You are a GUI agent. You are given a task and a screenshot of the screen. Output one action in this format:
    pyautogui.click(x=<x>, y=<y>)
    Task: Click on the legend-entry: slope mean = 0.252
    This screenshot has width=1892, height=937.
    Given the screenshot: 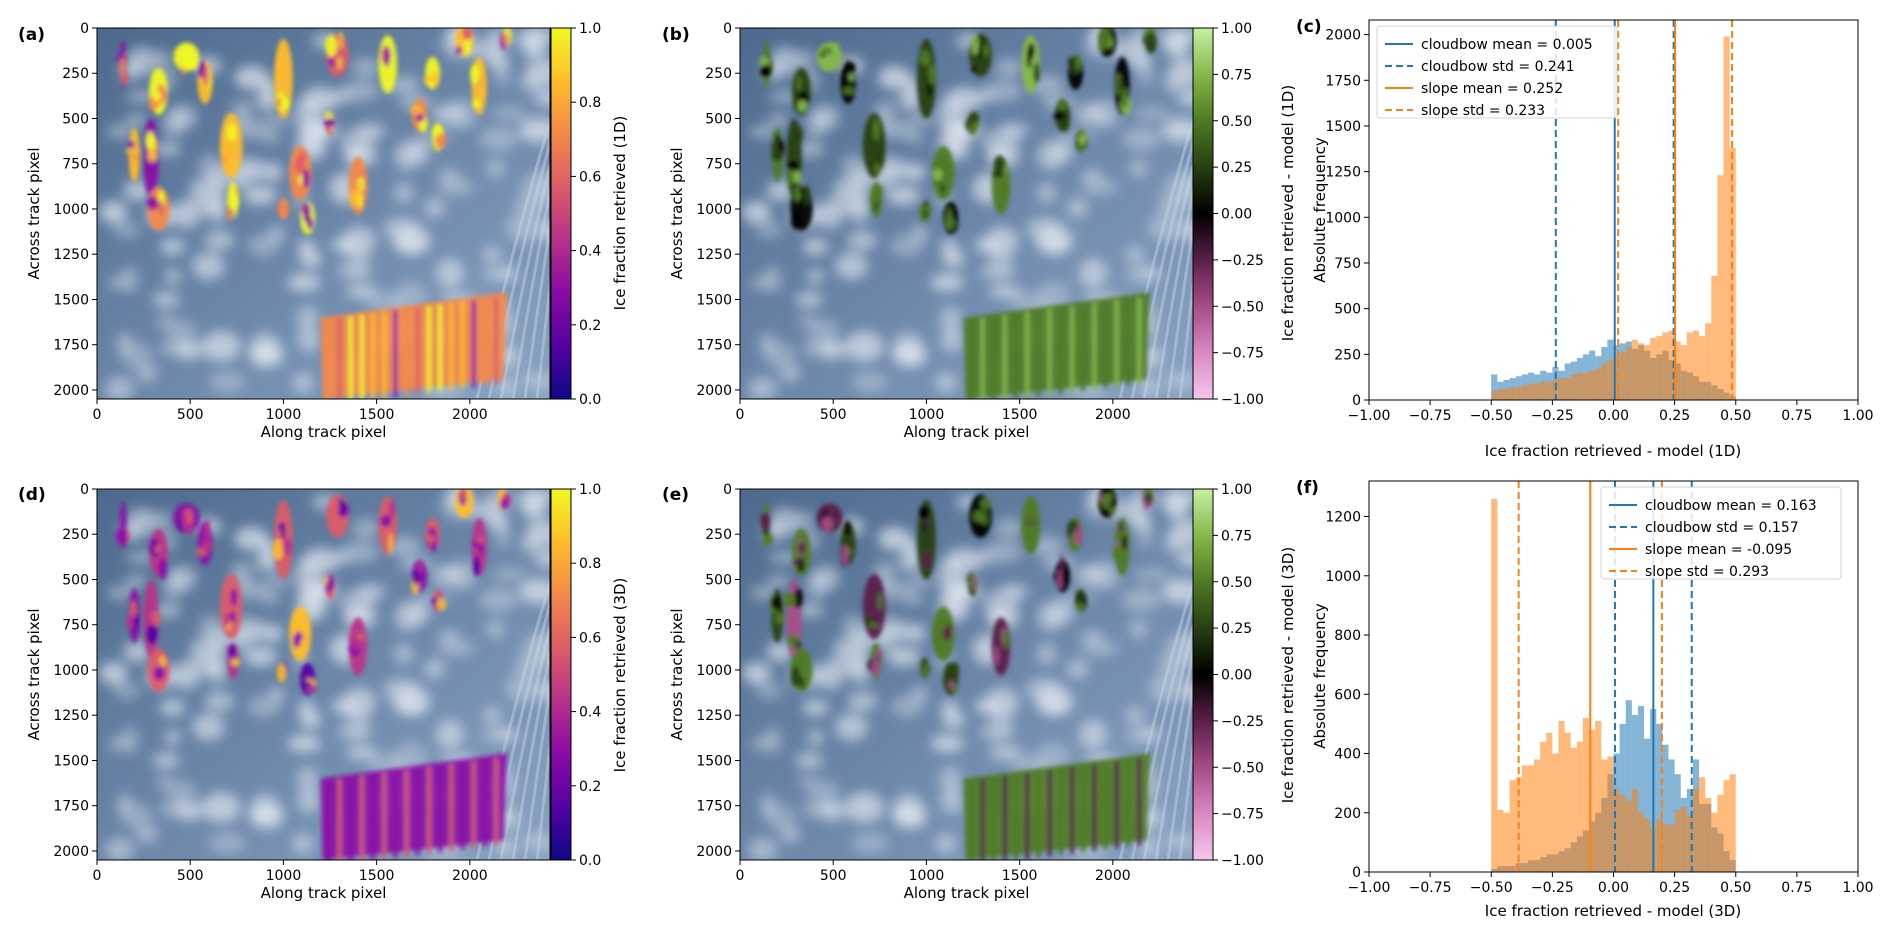 What is the action you would take?
    pyautogui.click(x=1492, y=89)
    